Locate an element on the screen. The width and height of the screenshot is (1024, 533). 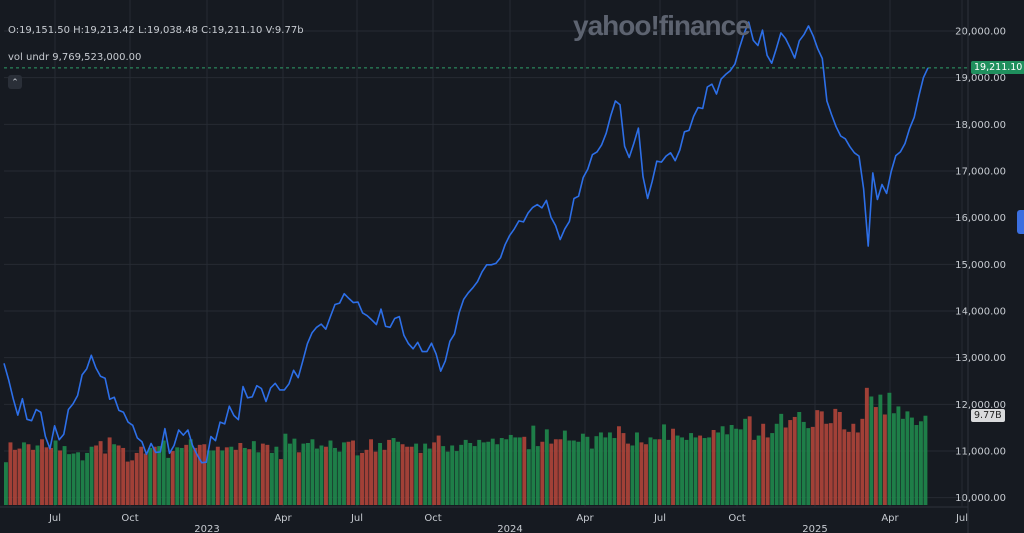
volume-readout: vol undr 9,769,523,000.00 is located at coordinates (75, 57).